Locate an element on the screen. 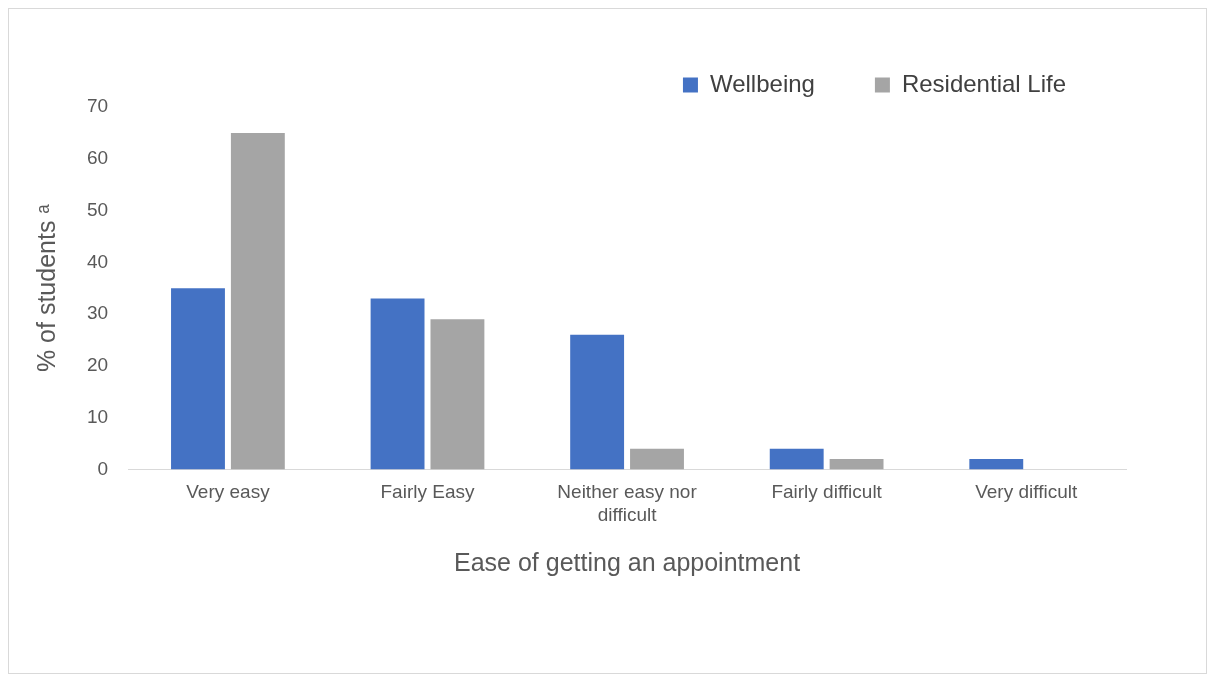 The image size is (1217, 684). y-tick-label: 40 is located at coordinates (97, 261).